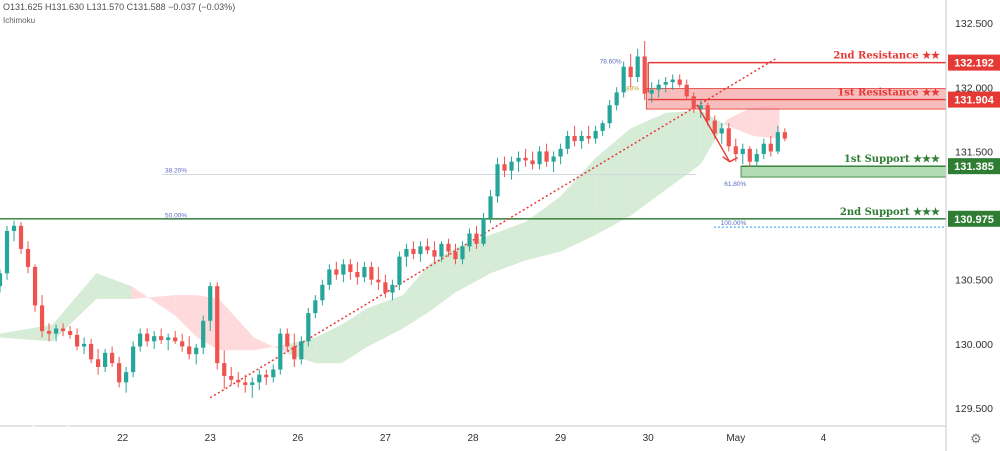  Describe the element at coordinates (974, 152) in the screenshot. I see `y-tick-label: 131.500` at that location.